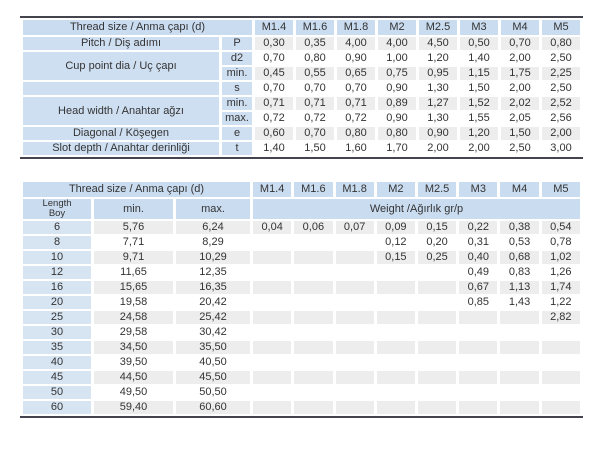 The image size is (600, 450). Describe the element at coordinates (237, 133) in the screenshot. I see `dimension-symbol: e` at that location.